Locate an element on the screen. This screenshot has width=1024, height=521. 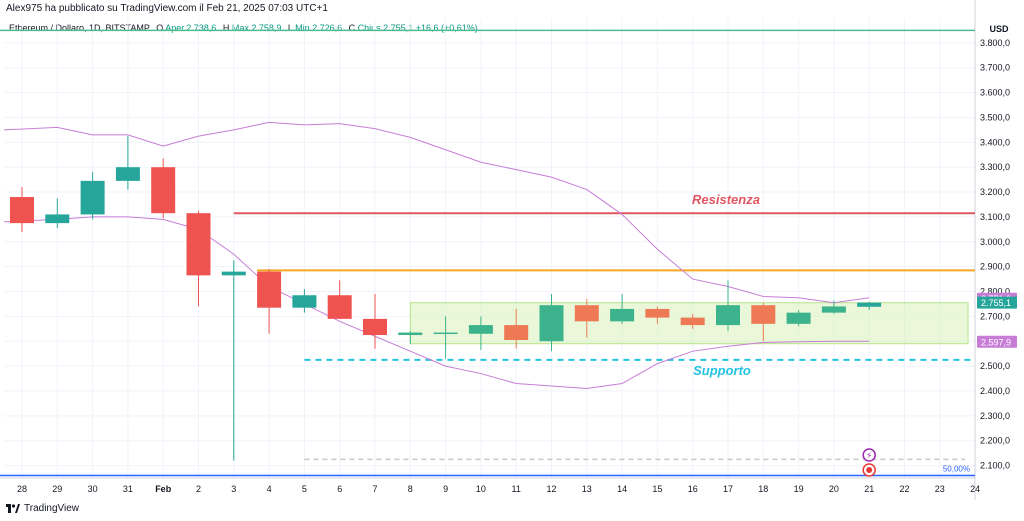
open-value: Aper.2.738,6 is located at coordinates (191, 28).